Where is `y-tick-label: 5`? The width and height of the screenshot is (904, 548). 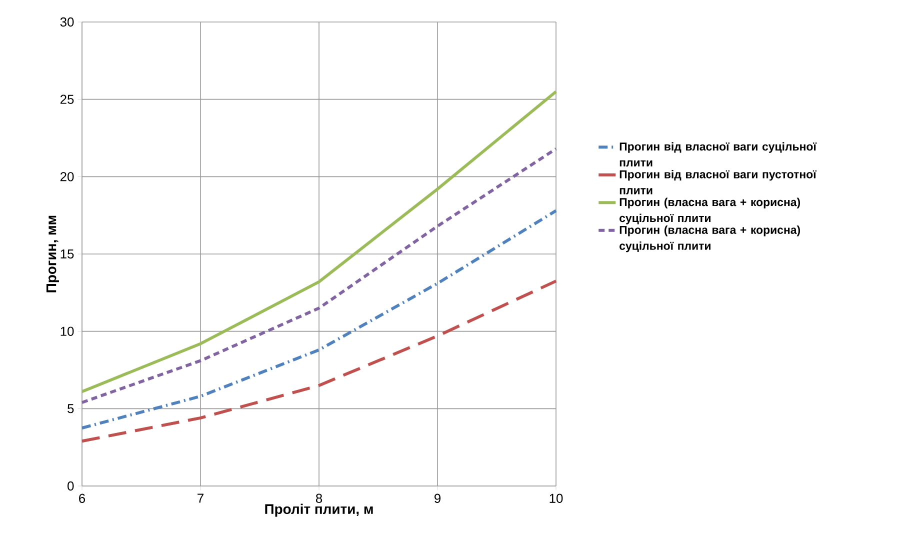 y-tick-label: 5 is located at coordinates (71, 409).